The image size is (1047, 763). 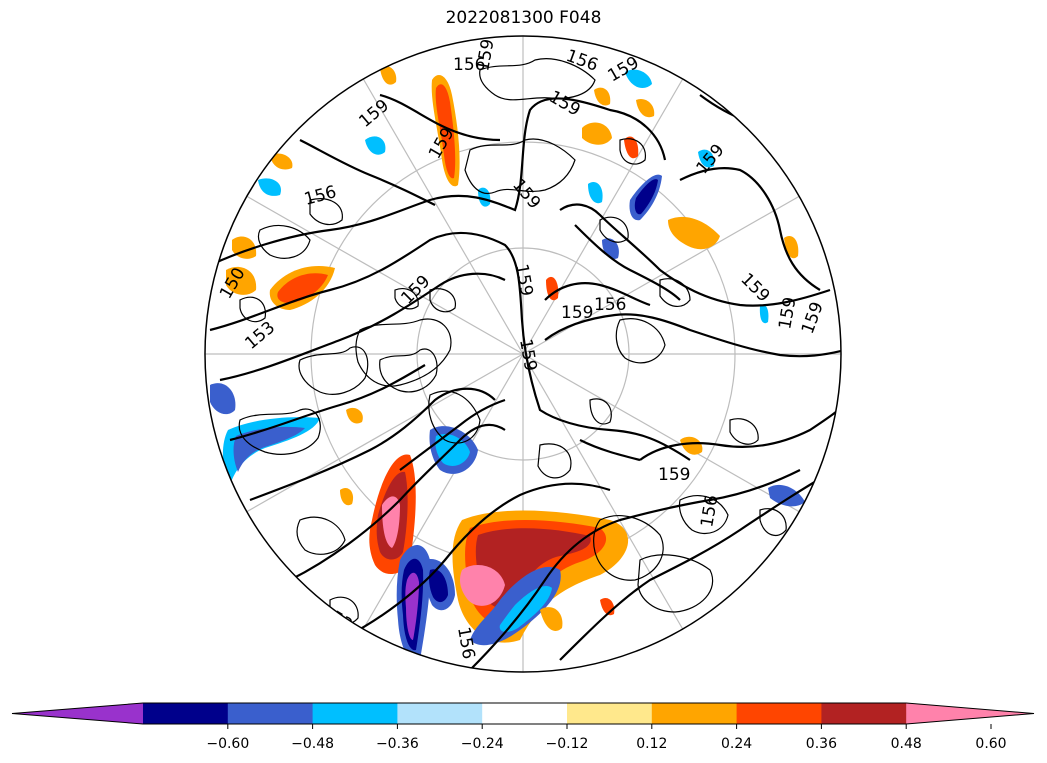 I want to click on colorbar-outline, so click(x=523, y=713).